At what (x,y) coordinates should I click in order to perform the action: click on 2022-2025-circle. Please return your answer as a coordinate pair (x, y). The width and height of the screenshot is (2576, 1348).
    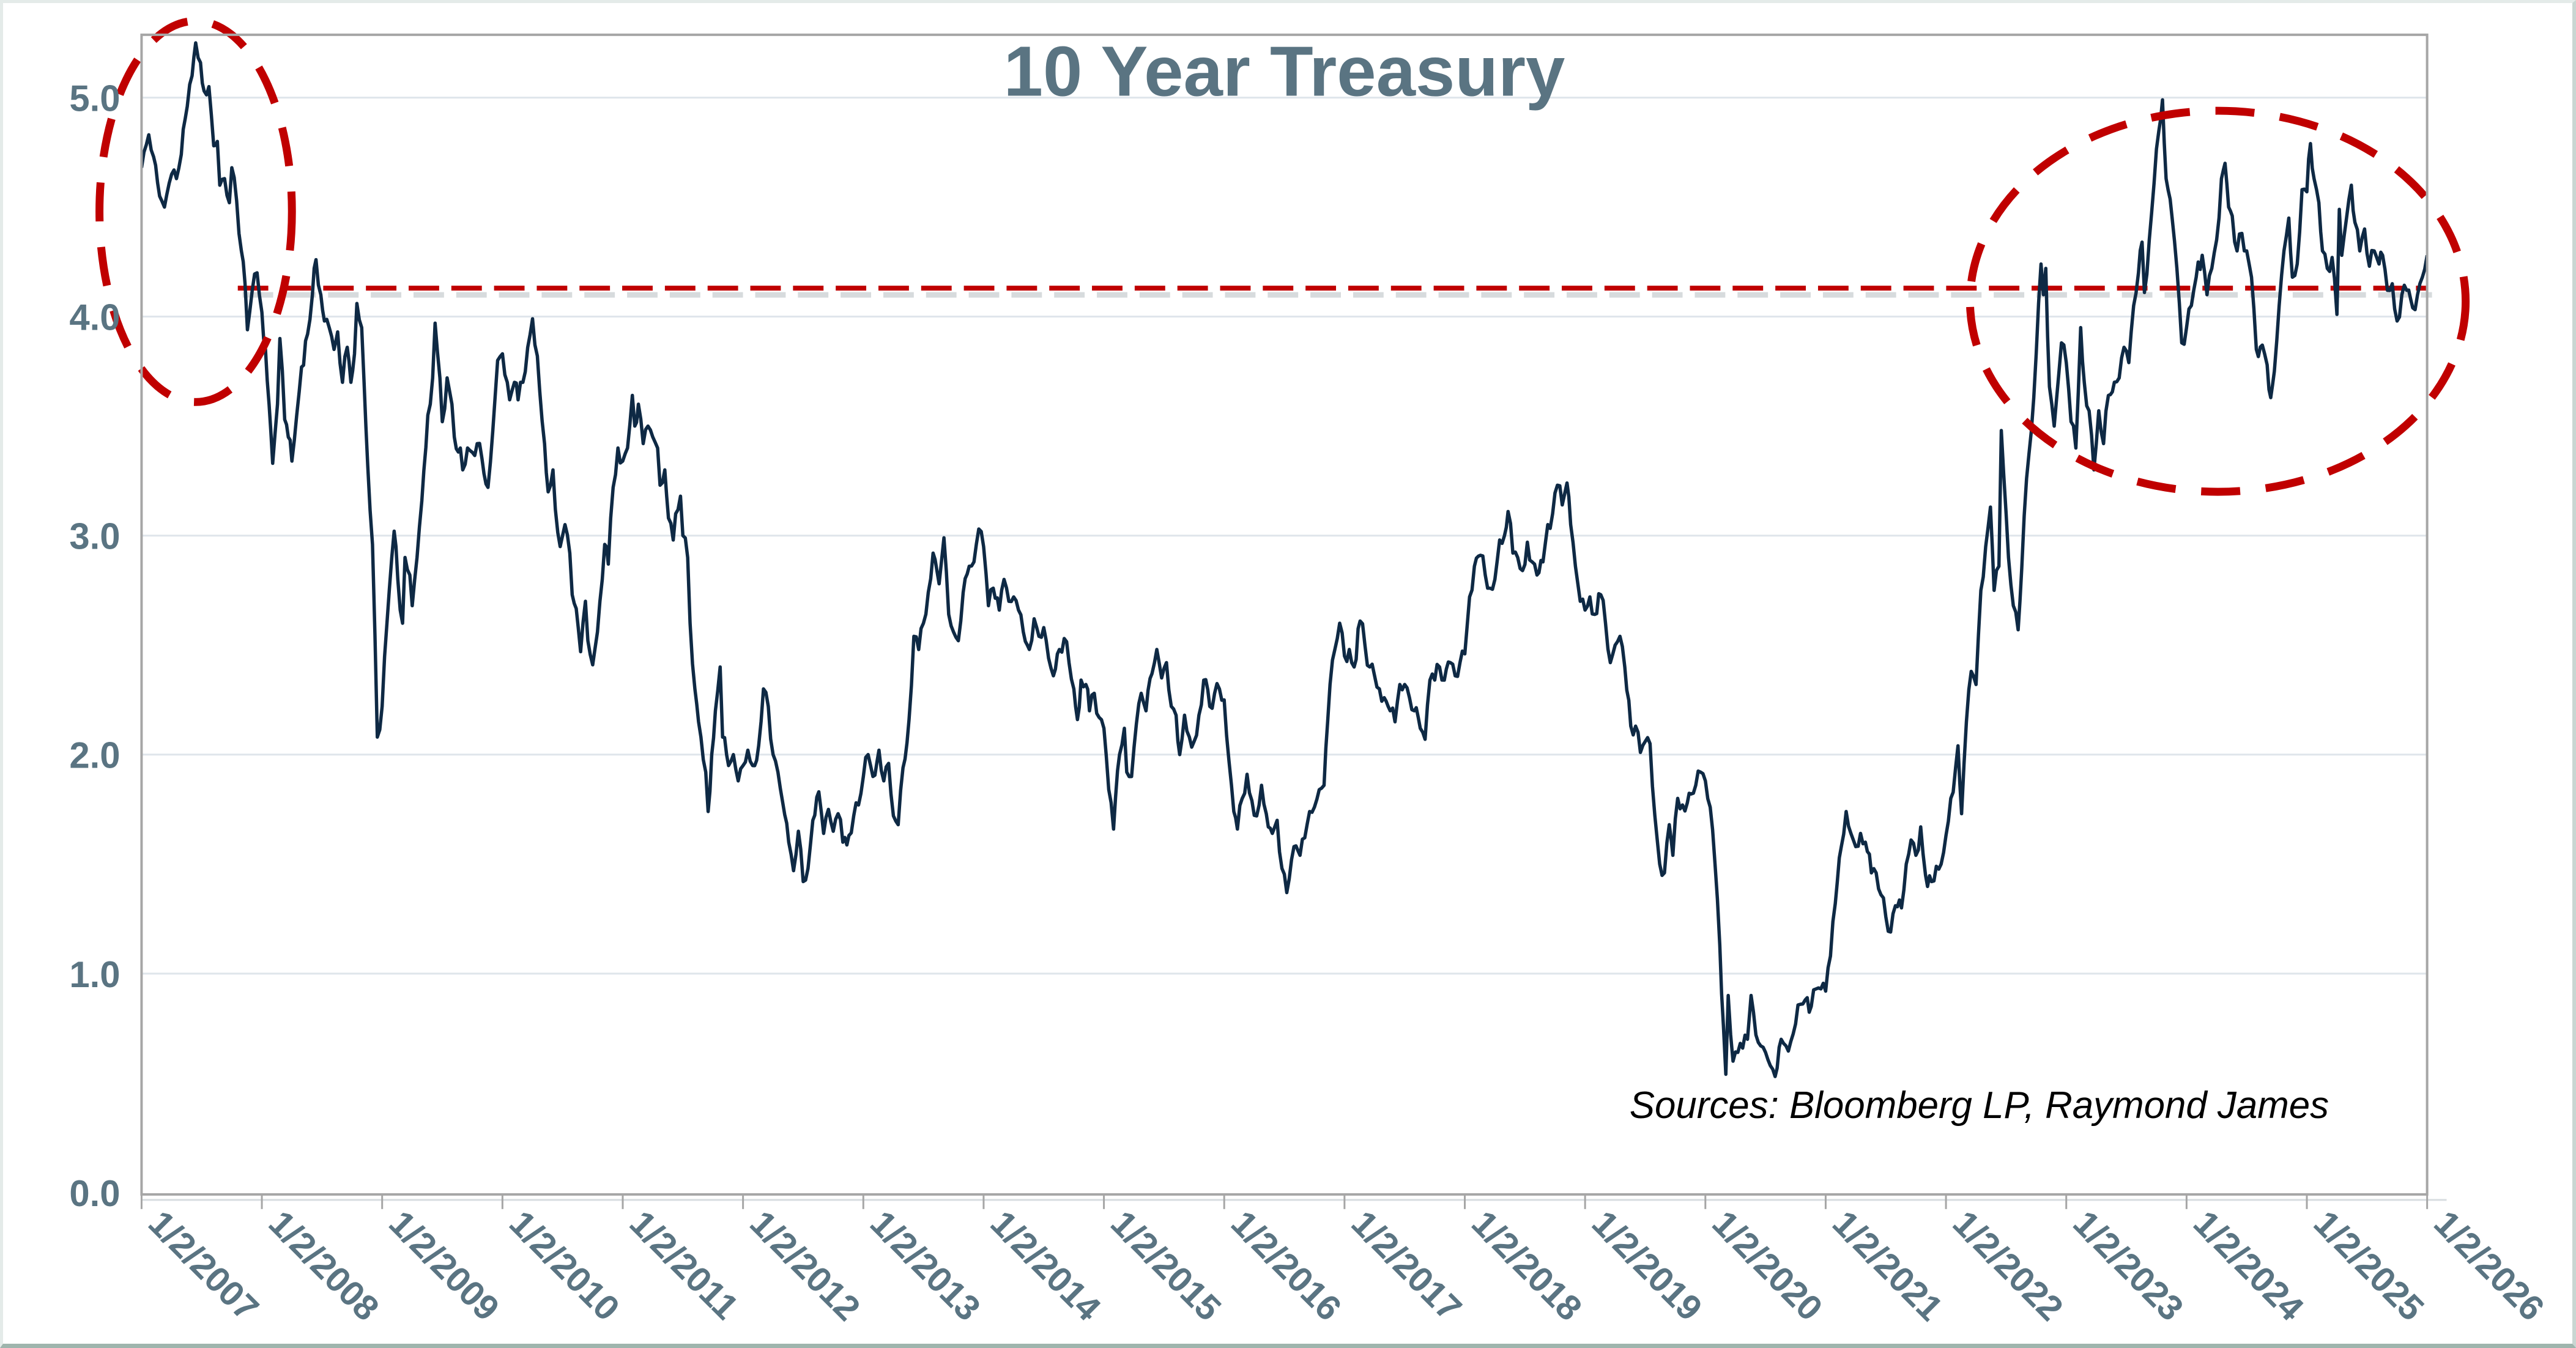
    Looking at the image, I should click on (2217, 301).